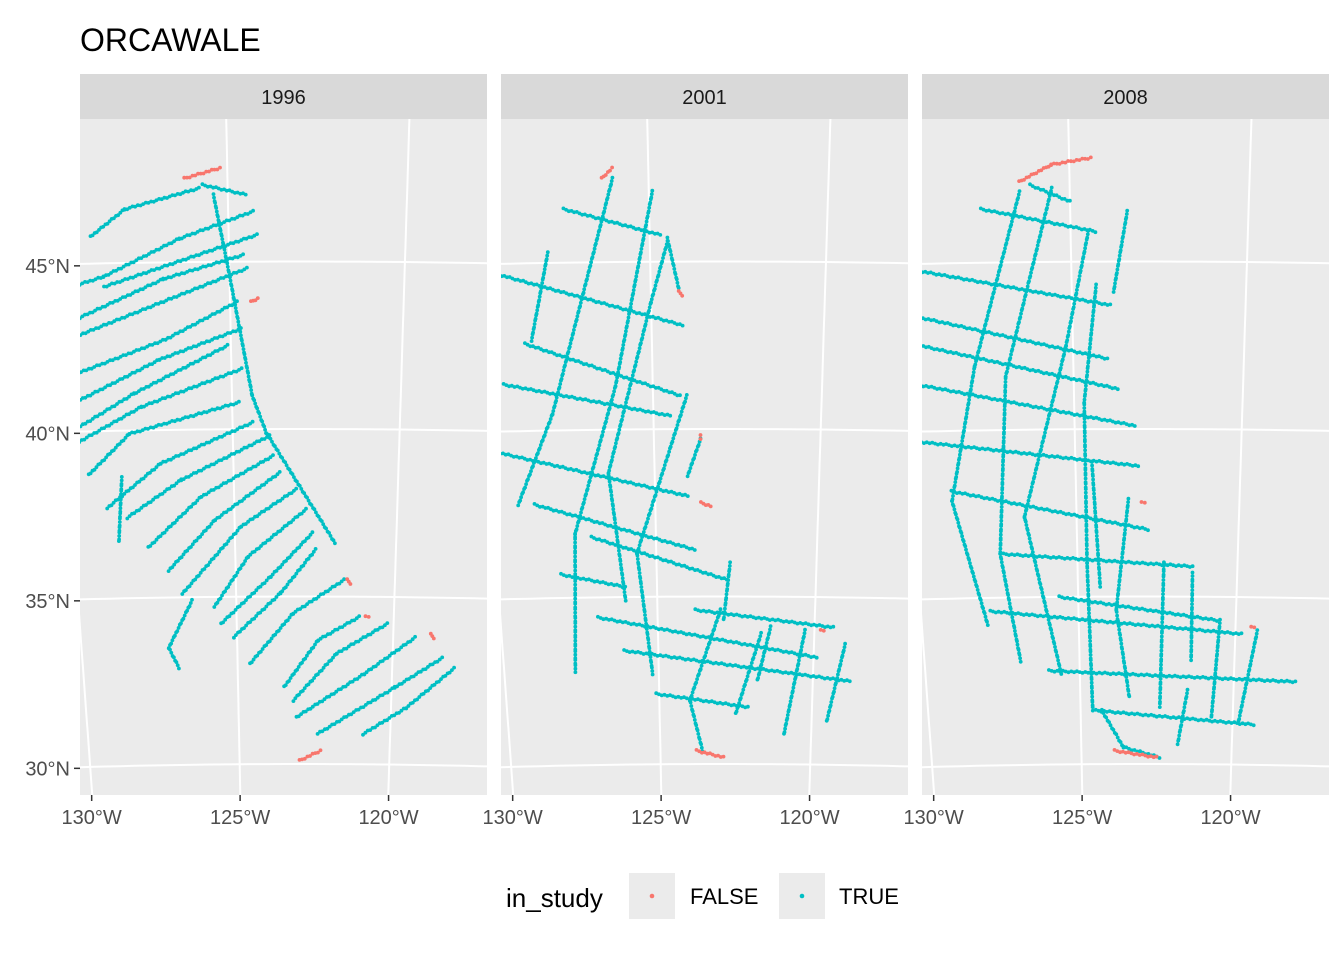  What do you see at coordinates (283, 430) in the screenshot?
I see `gridline-lat` at bounding box center [283, 430].